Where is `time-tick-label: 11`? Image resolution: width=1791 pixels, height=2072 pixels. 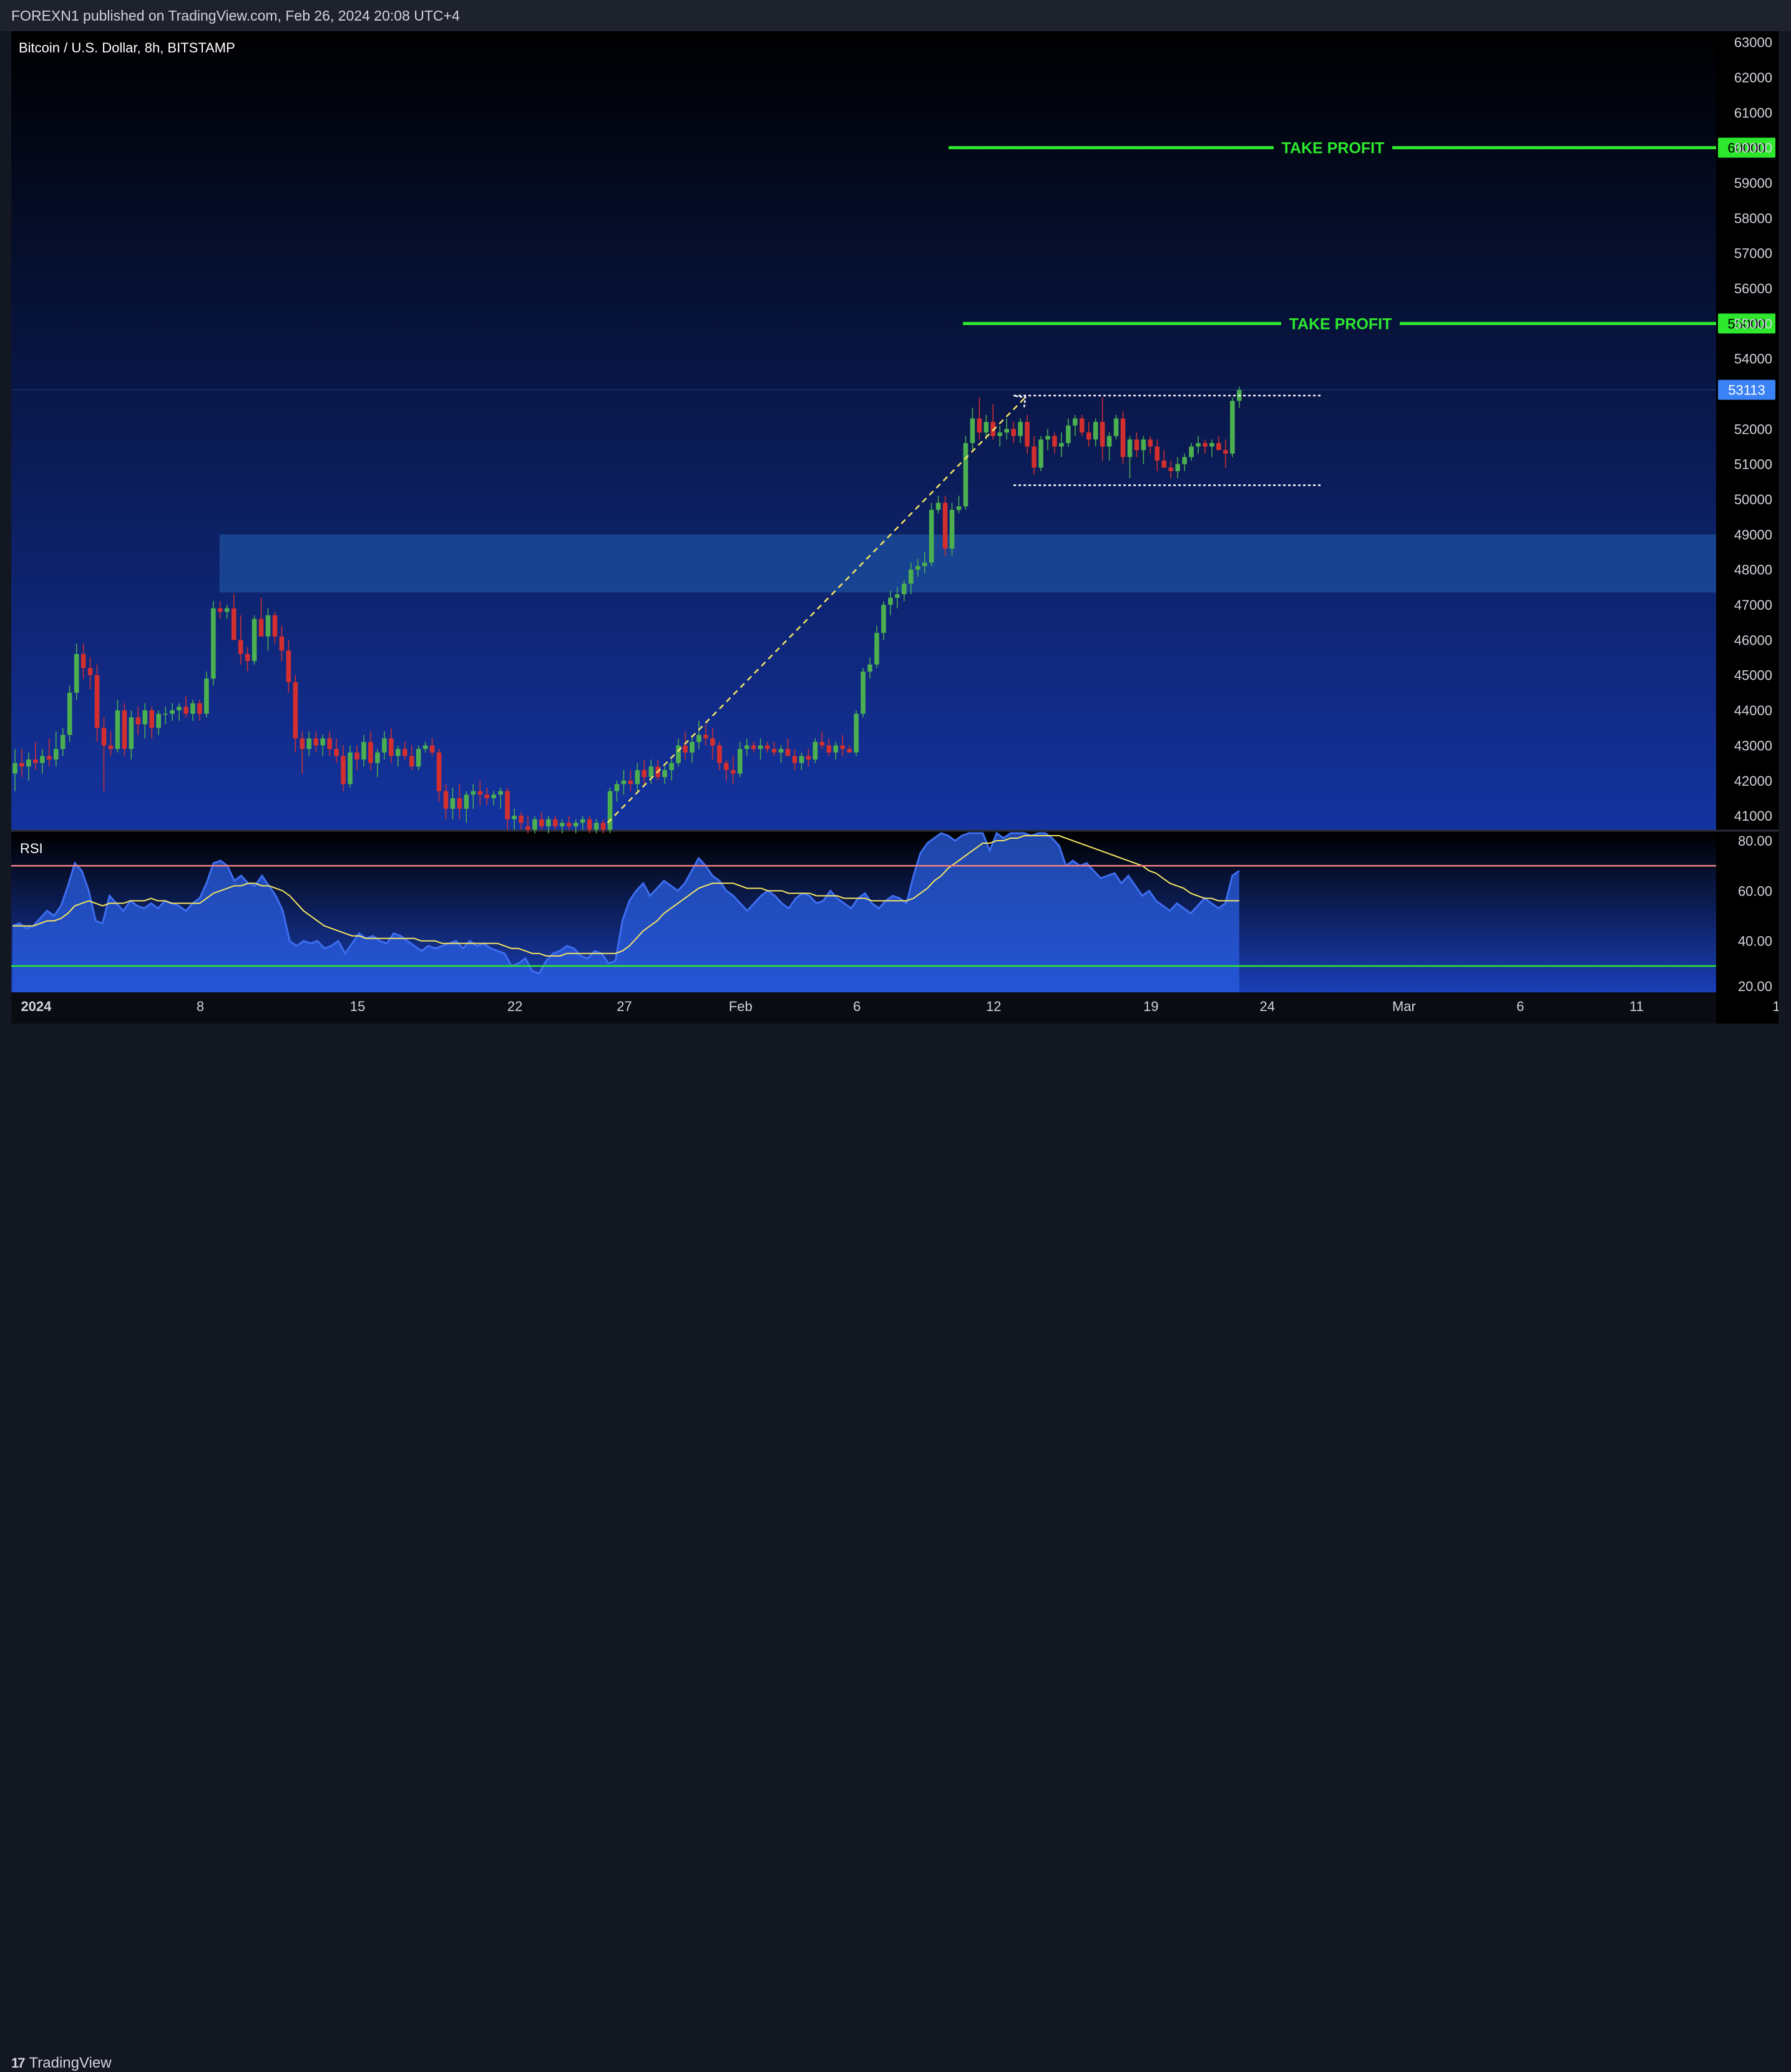 time-tick-label: 11 is located at coordinates (1636, 1006).